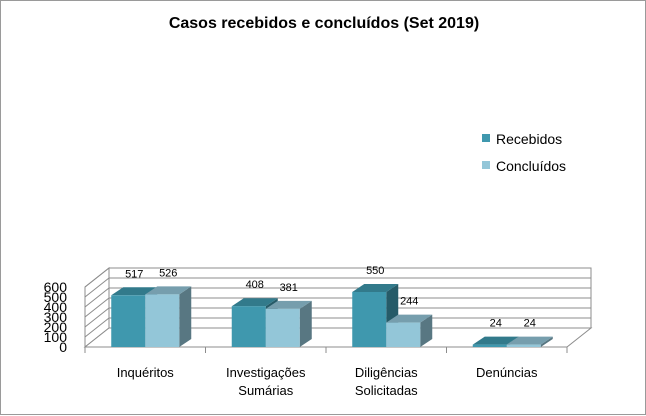  I want to click on y-tick-label: 400, so click(56, 307).